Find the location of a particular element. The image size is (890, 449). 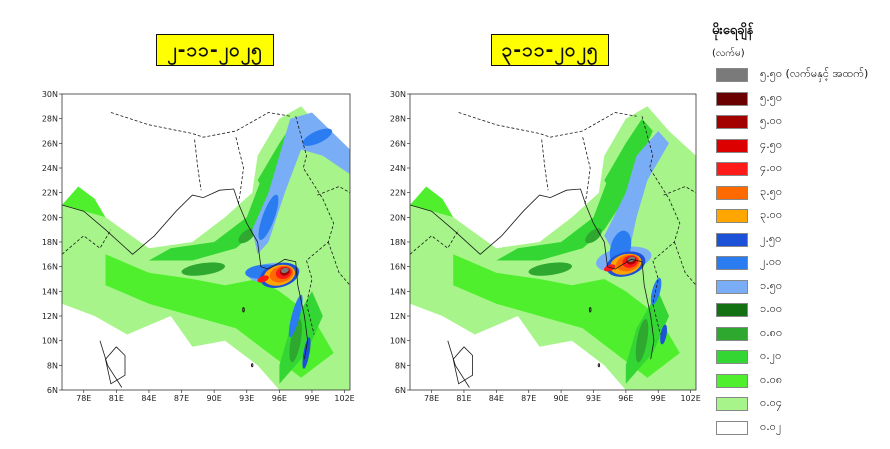

legend-label: ၃.၀၀ is located at coordinates (771, 214).